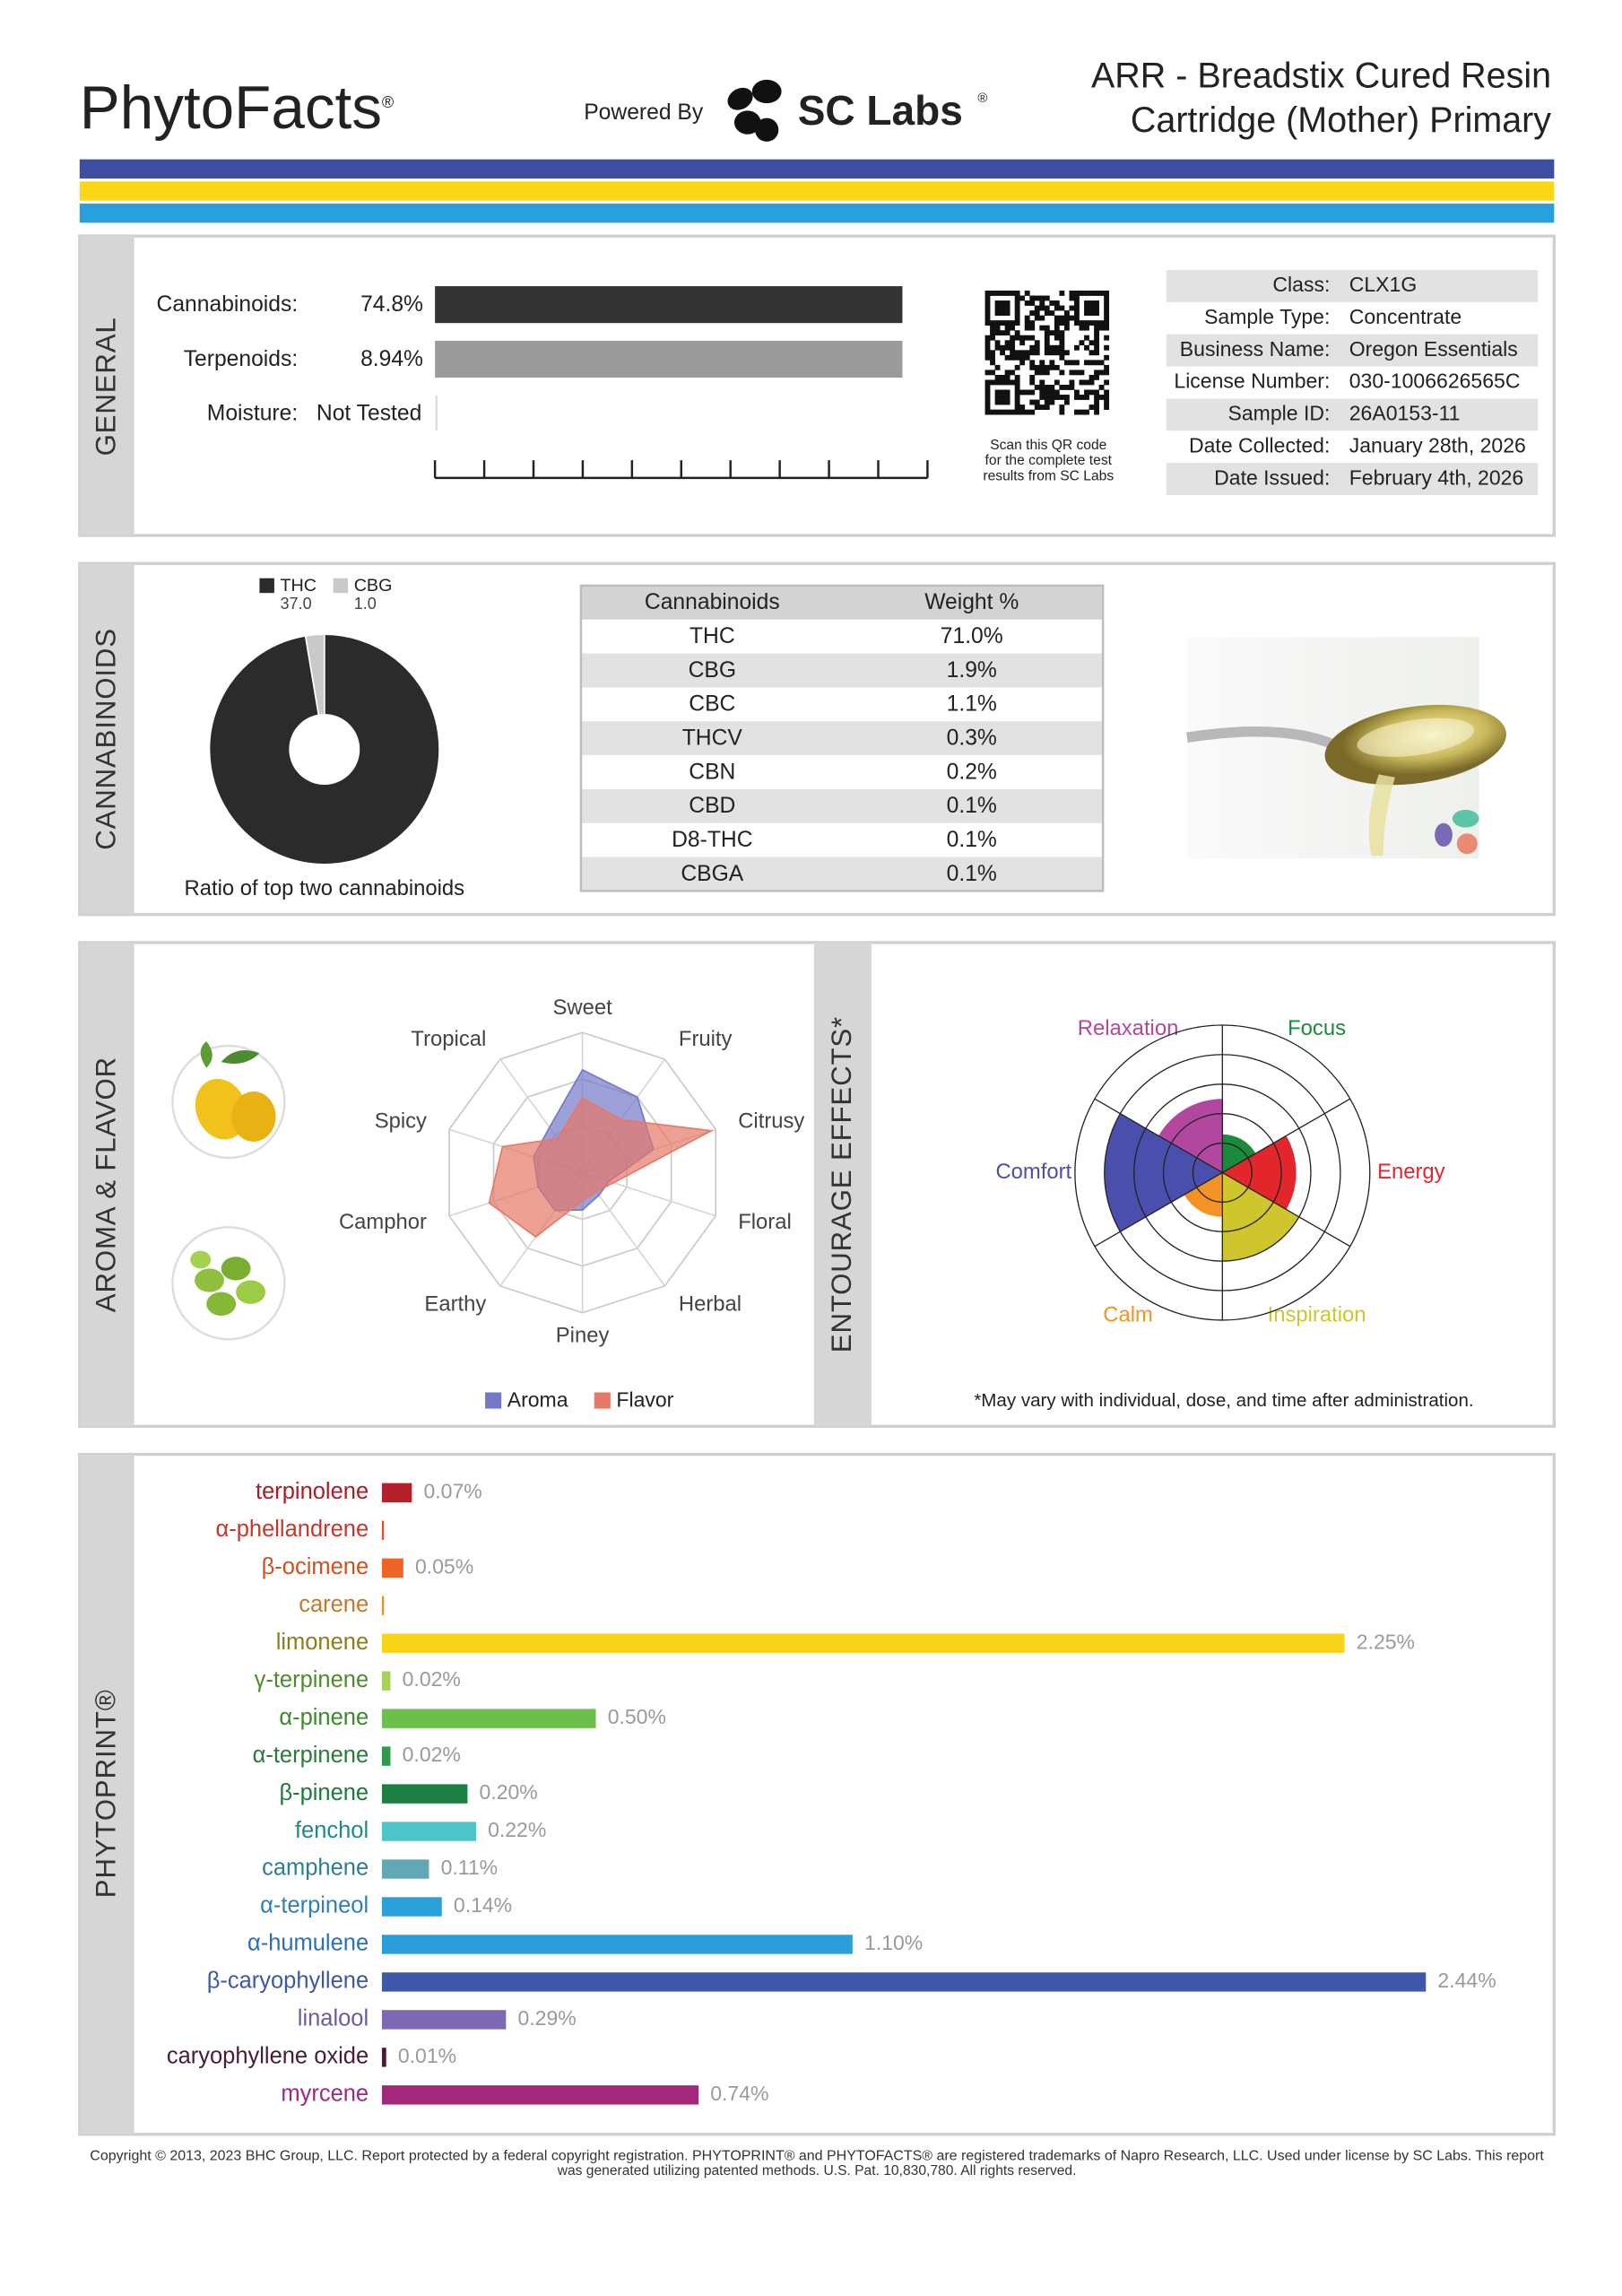 Image resolution: width=1622 pixels, height=2296 pixels. Describe the element at coordinates (332, 1830) in the screenshot. I see `terpene-label: fenchol` at that location.